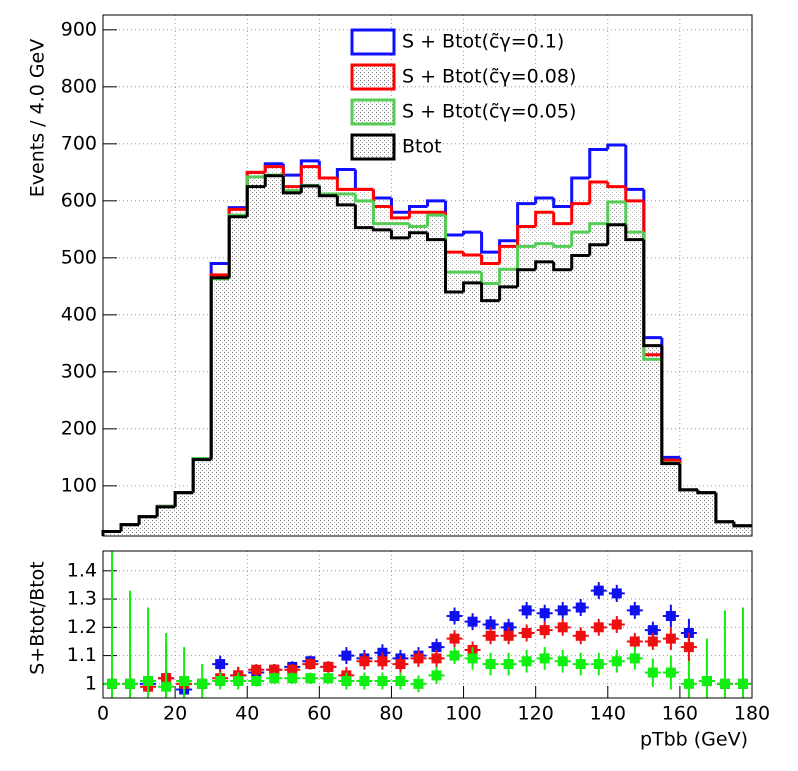 This screenshot has width=798, height=771. I want to click on x-tick-label: 160, so click(680, 714).